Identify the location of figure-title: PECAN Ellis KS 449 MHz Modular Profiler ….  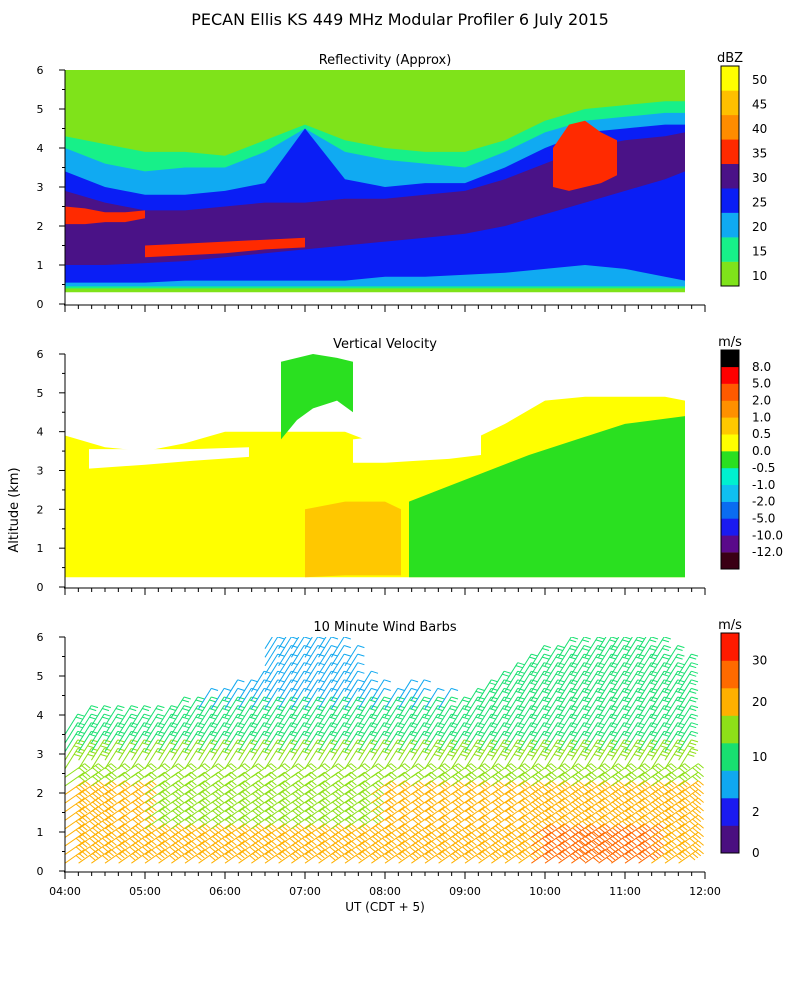
(400, 19).